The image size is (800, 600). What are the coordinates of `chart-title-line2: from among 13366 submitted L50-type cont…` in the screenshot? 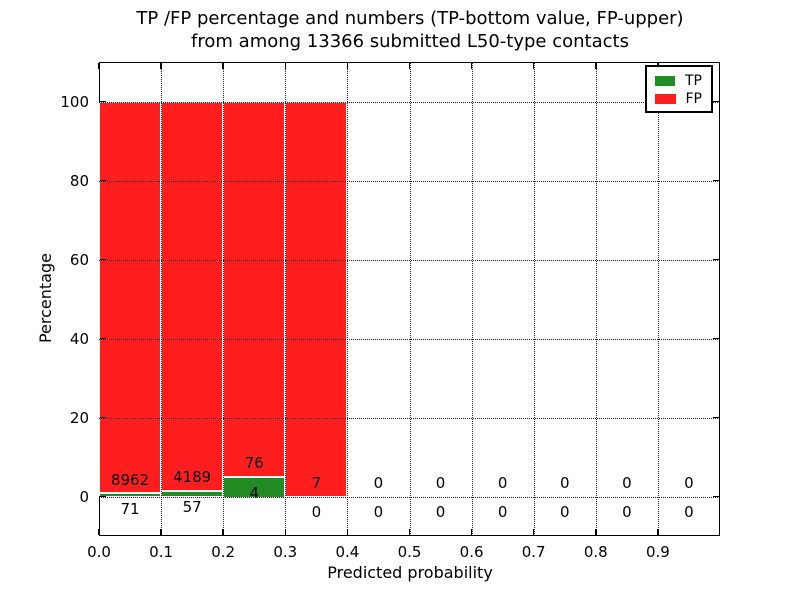 It's located at (410, 41).